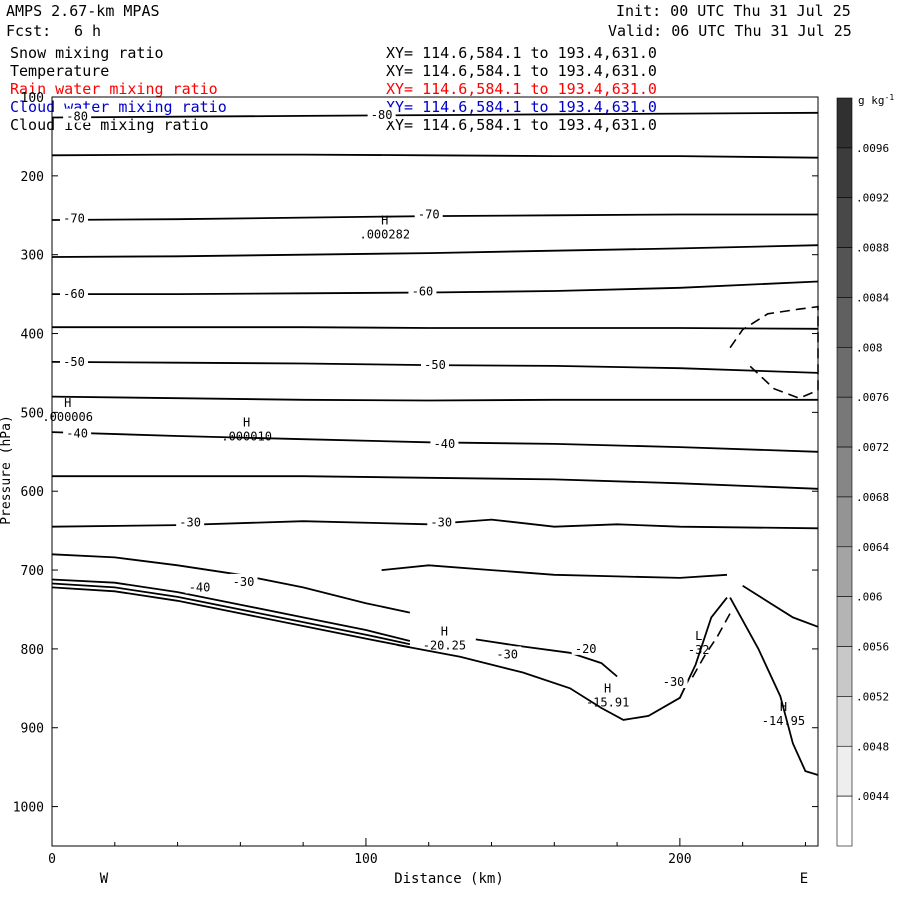  I want to click on colorbar-level: .0056, so click(872, 647).